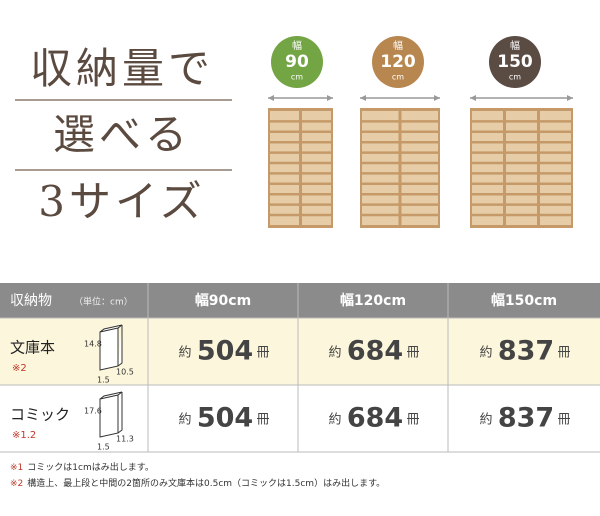  What do you see at coordinates (121, 201) in the screenshot?
I see `title-line: 3サイズ` at bounding box center [121, 201].